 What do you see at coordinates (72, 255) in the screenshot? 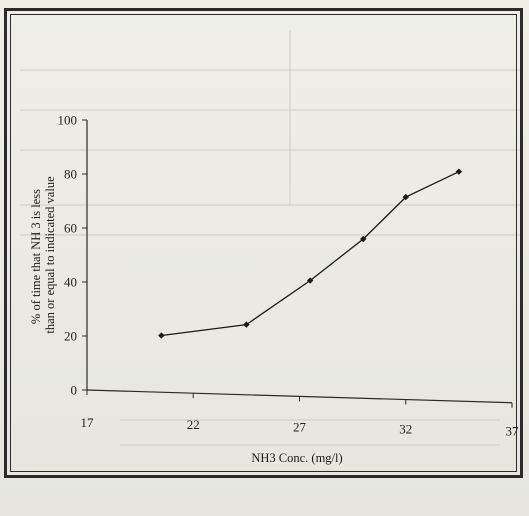
I see `y-axis-ticks: 0 20 40 60 80 100` at bounding box center [72, 255].